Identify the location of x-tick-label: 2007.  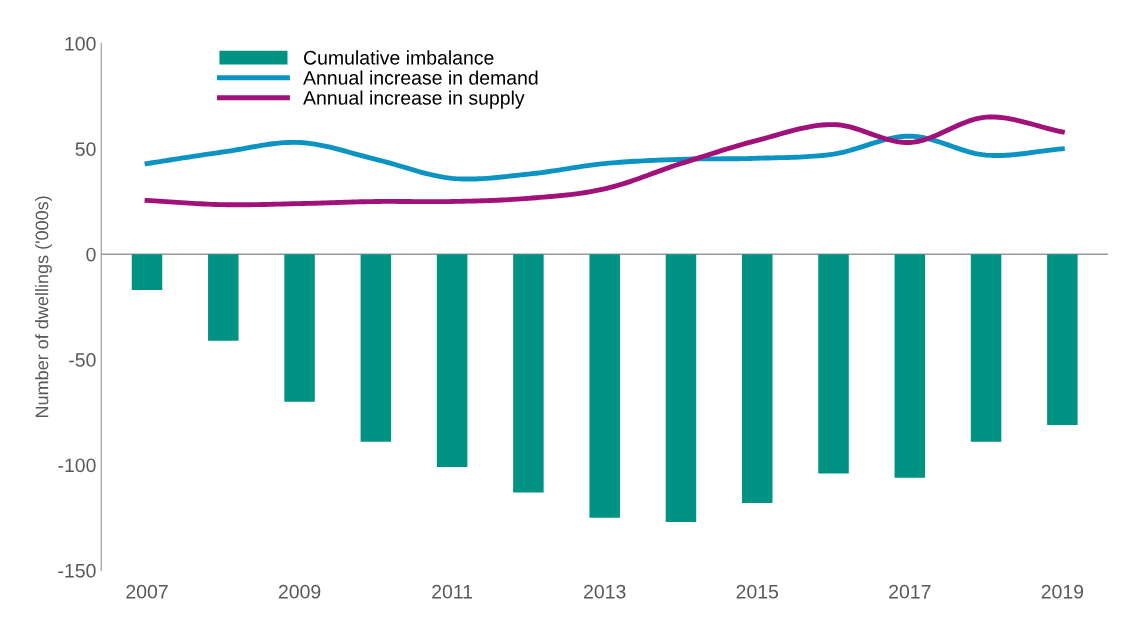
(147, 591).